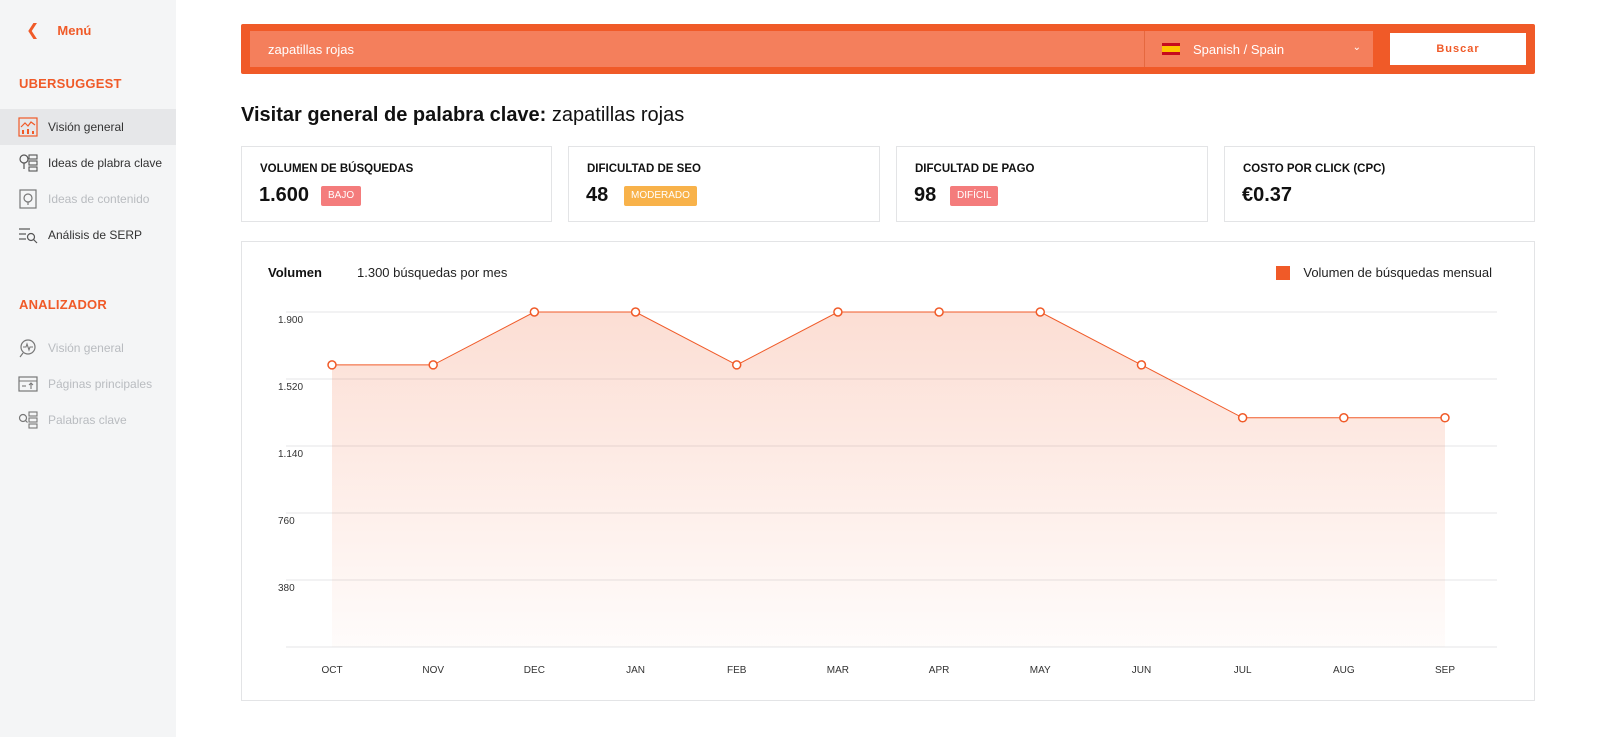 This screenshot has height=737, width=1600. What do you see at coordinates (70, 83) in the screenshot?
I see `section-title-ubersuggest: UBERSUGGEST` at bounding box center [70, 83].